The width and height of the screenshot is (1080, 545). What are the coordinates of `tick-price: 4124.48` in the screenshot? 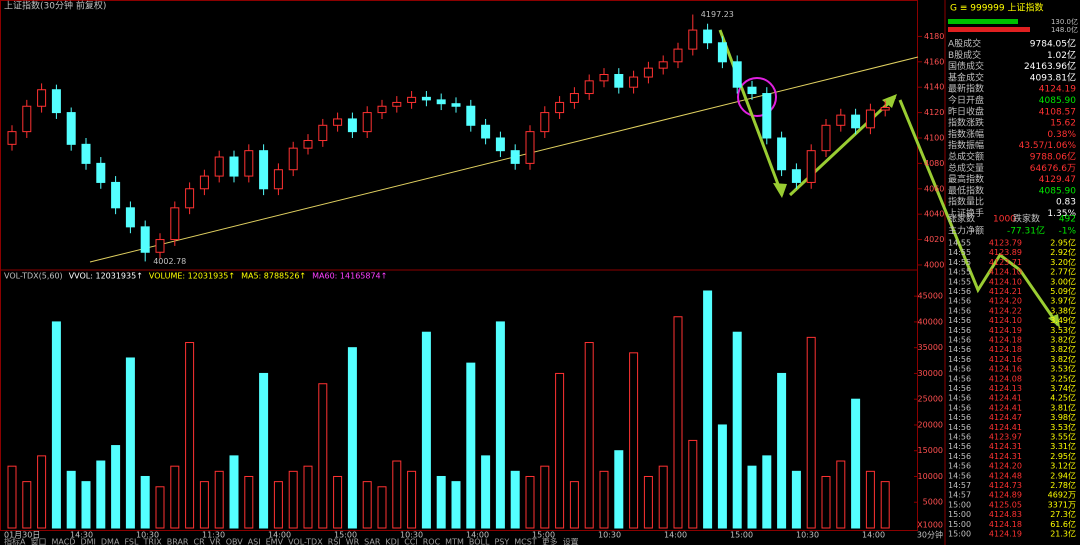 It's located at (1005, 475).